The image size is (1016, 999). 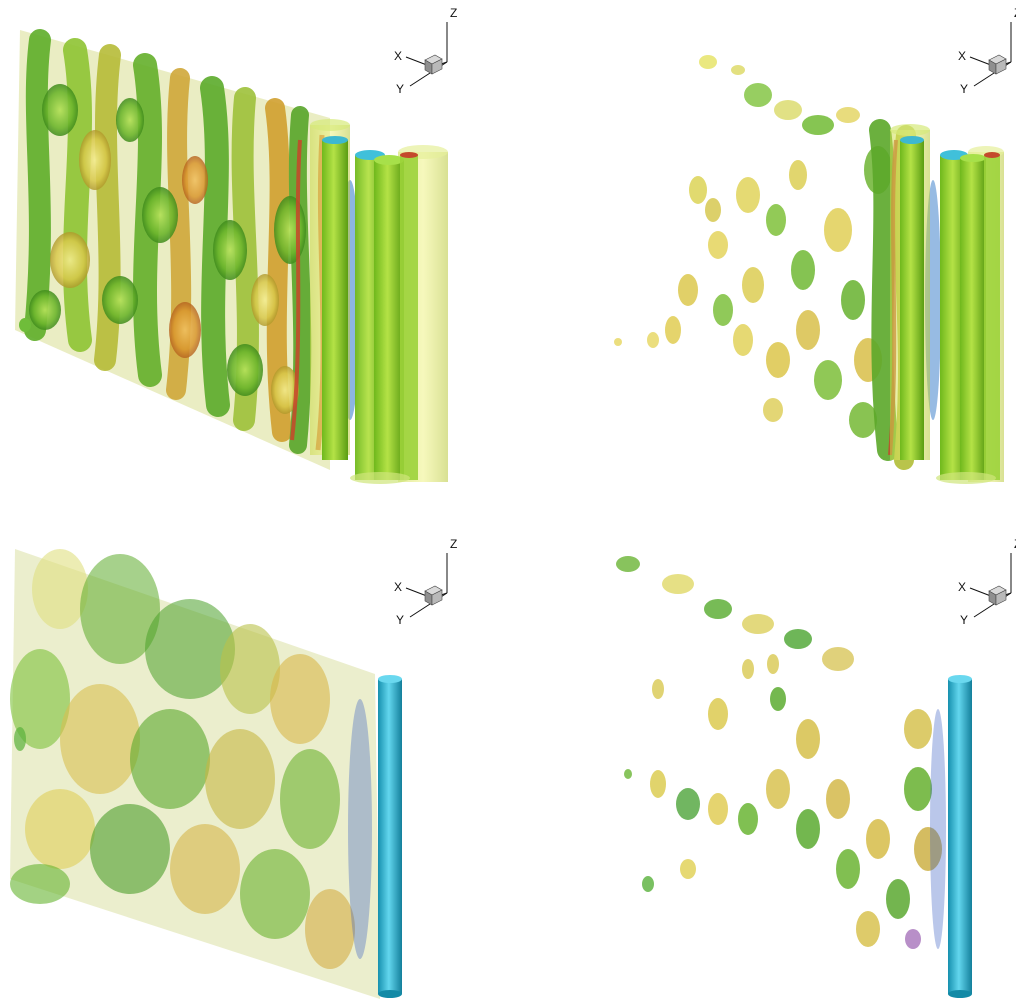 What do you see at coordinates (986, 49) in the screenshot?
I see `axis-triad-top-right: Z X Y` at bounding box center [986, 49].